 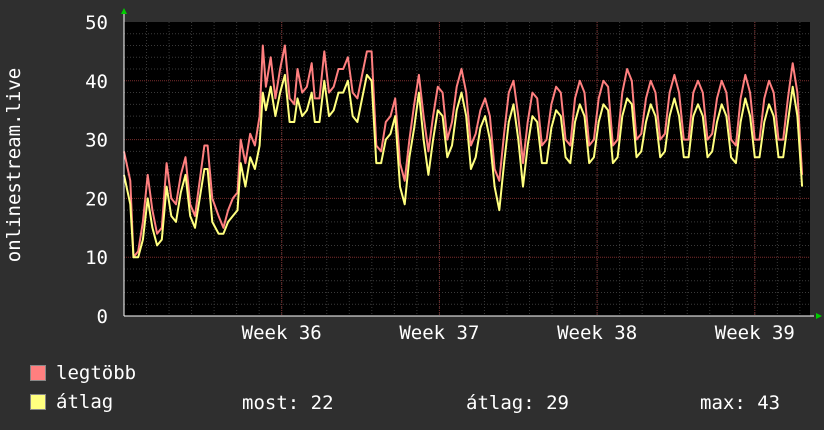 What do you see at coordinates (517, 403) in the screenshot?
I see `stat-avg: átlag: 29` at bounding box center [517, 403].